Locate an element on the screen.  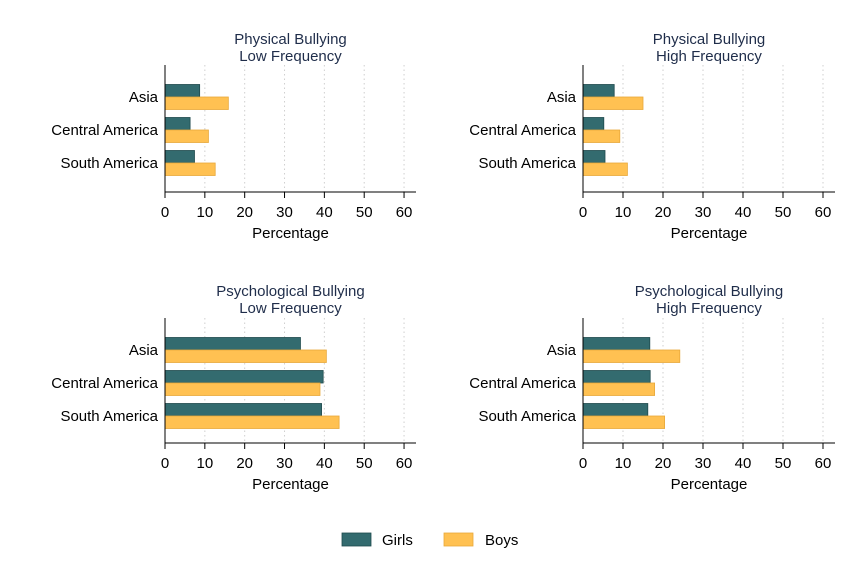
legend-swatch-girls is located at coordinates (356, 539).